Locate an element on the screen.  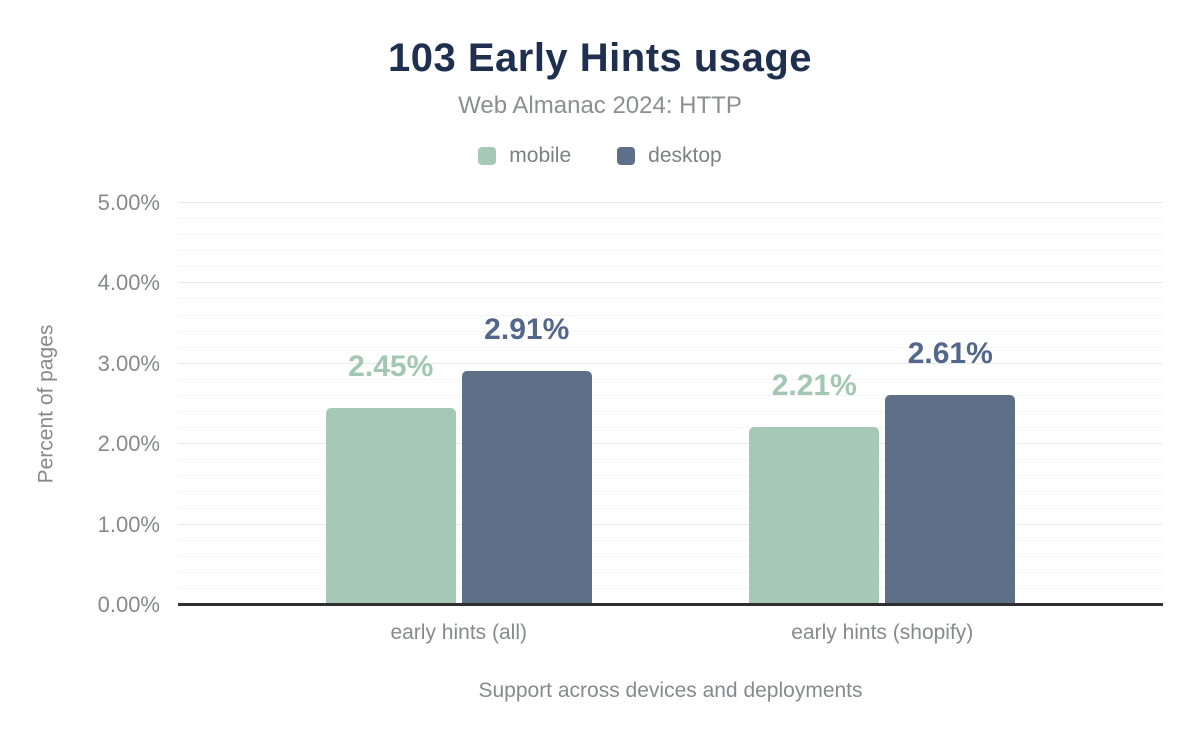
x-category-label: early hints (all) is located at coordinates (458, 632).